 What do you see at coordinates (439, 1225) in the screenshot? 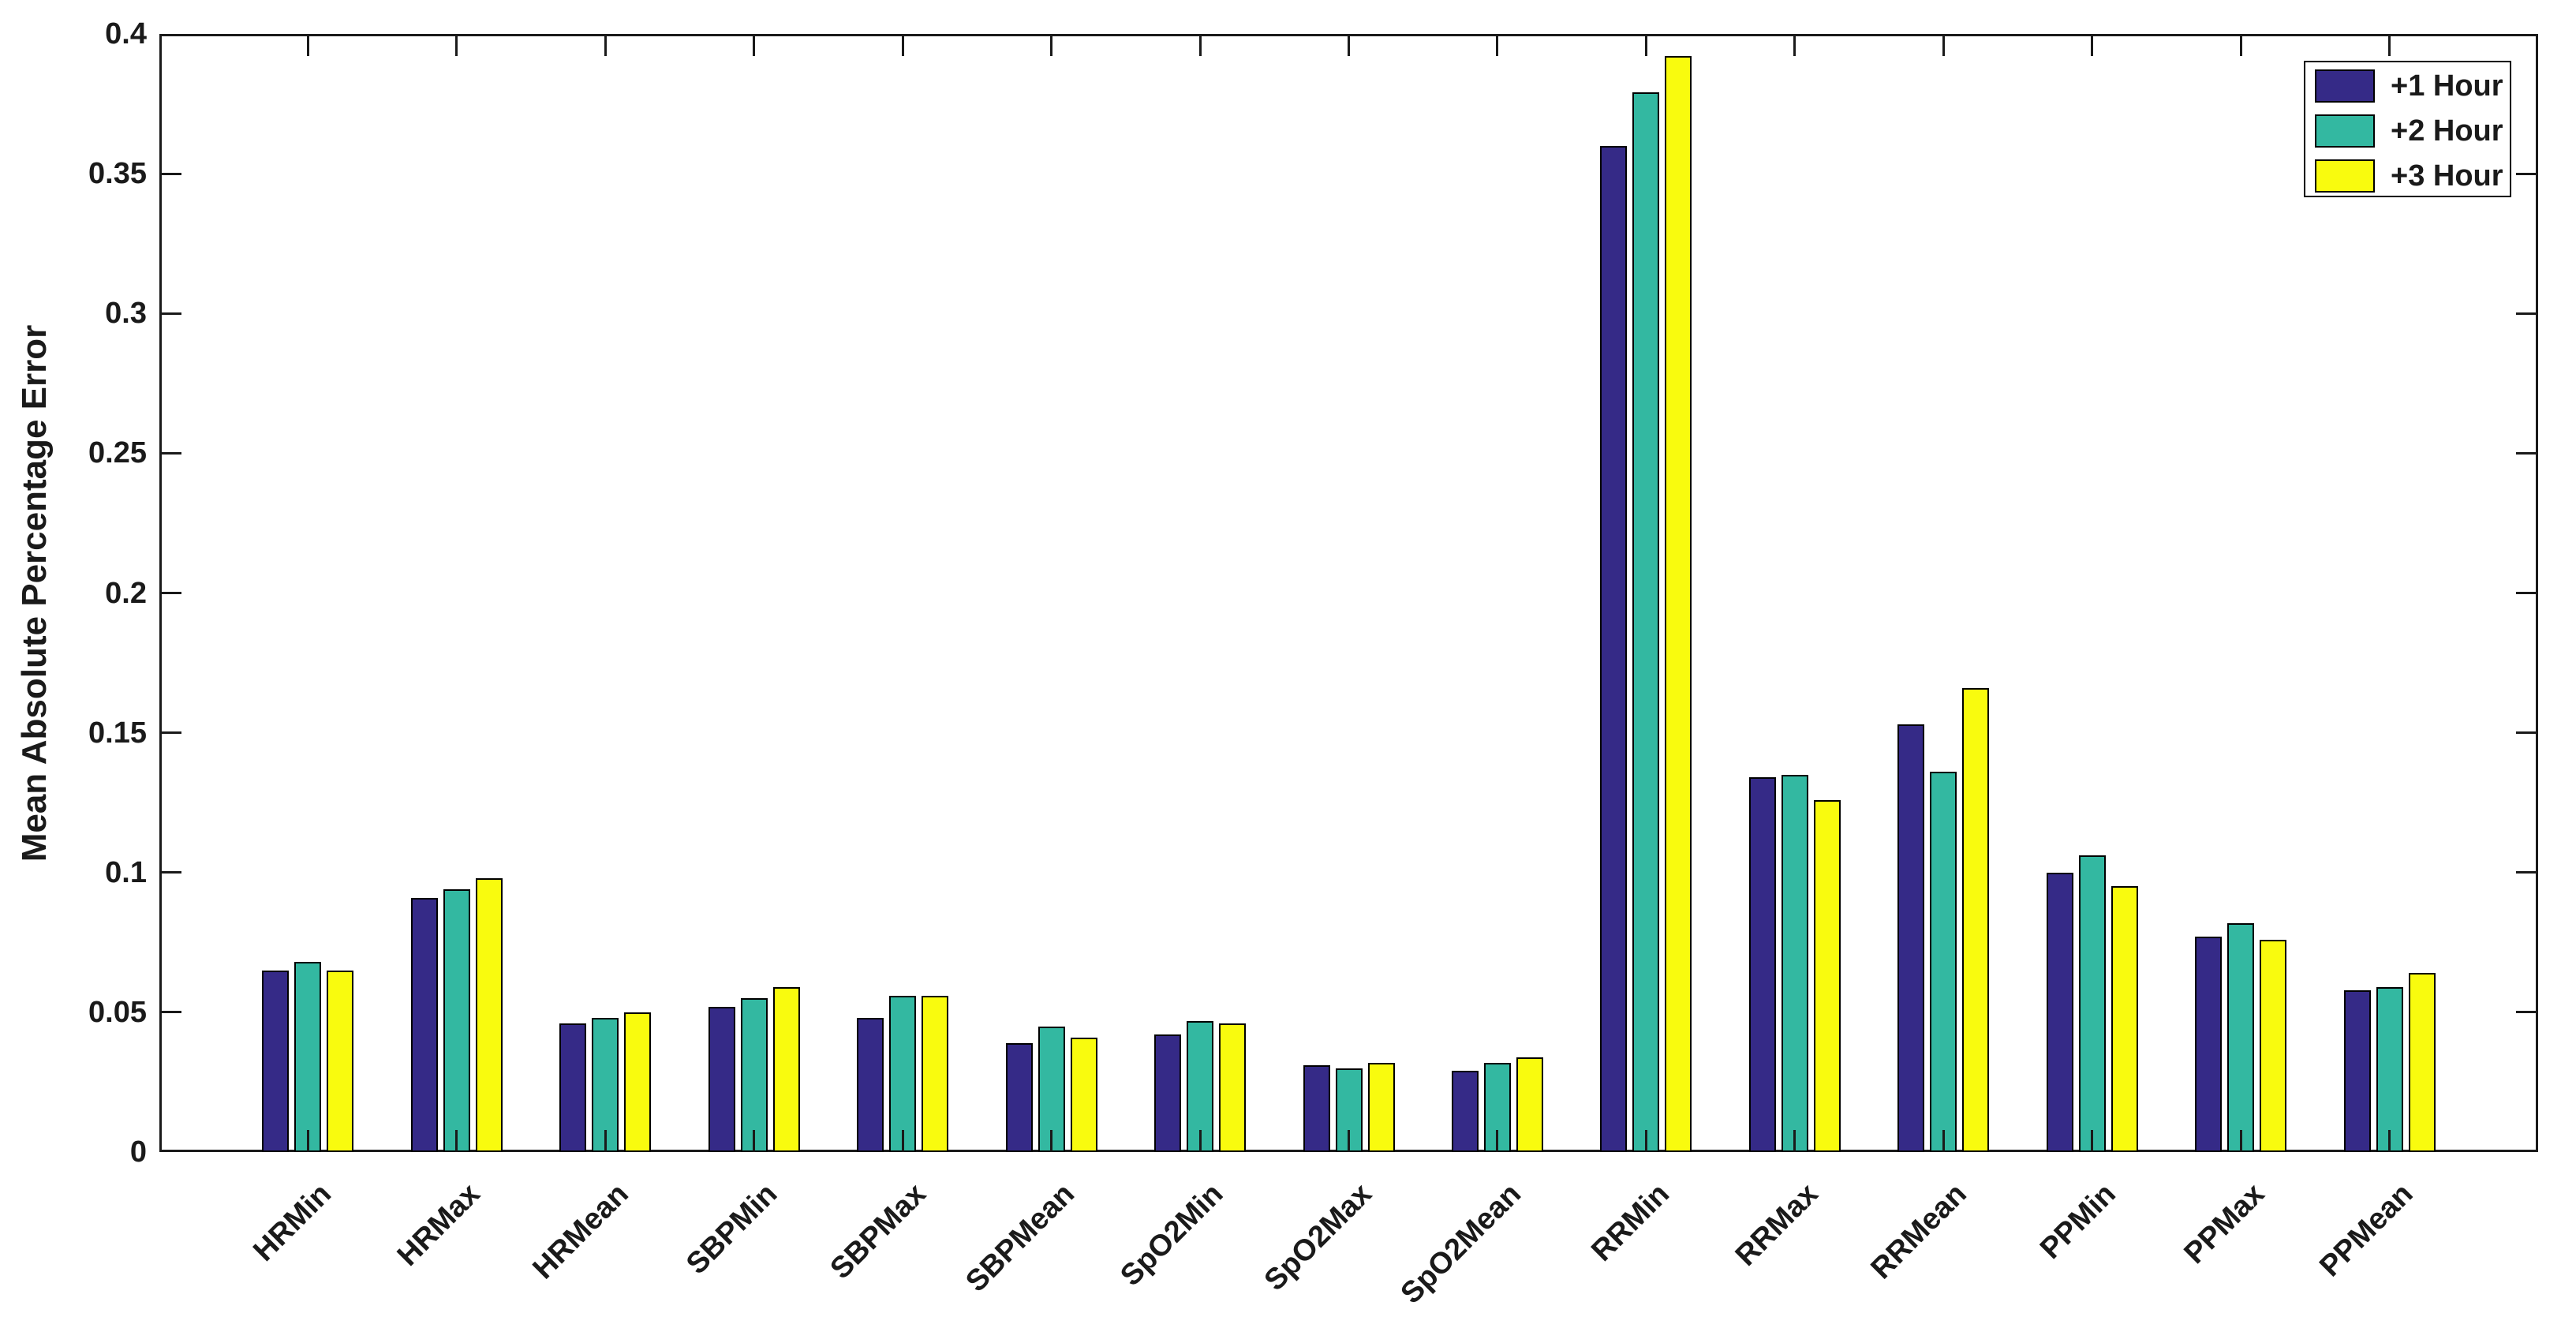
I see `x-tick-label: HRMax` at bounding box center [439, 1225].